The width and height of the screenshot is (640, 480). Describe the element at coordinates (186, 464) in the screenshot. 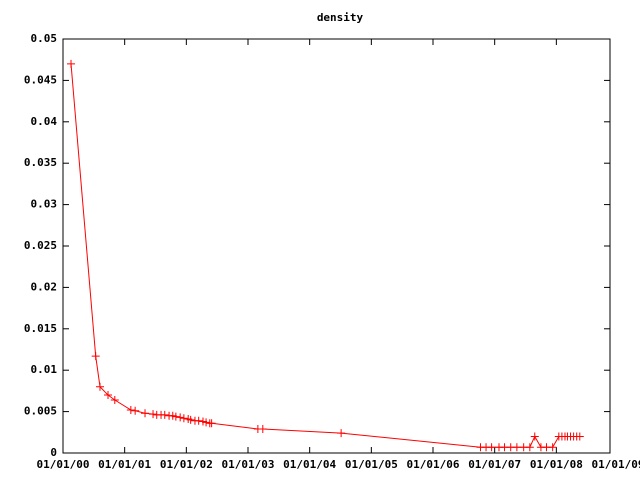

I see `x-tick-label: 01/01/02` at that location.